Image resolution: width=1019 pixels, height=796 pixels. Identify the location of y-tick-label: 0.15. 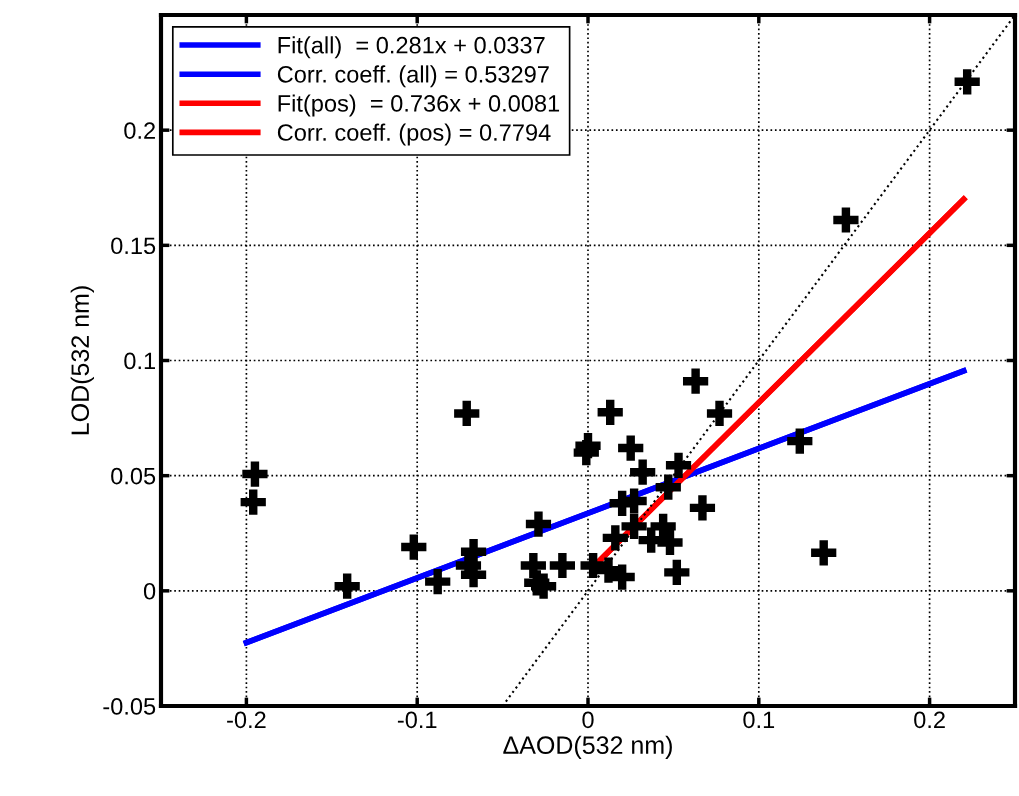
(133, 246).